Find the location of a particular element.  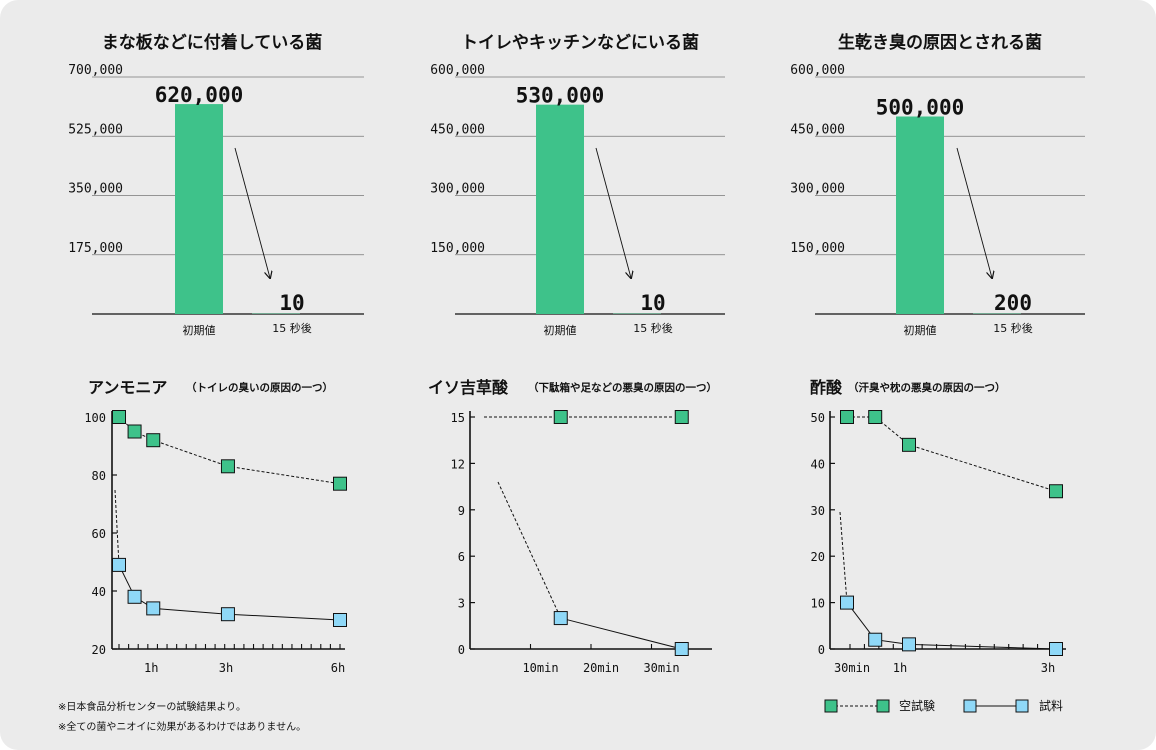

chart-subtitle: （トイレの臭いの原因の一つ） is located at coordinates (259, 387).